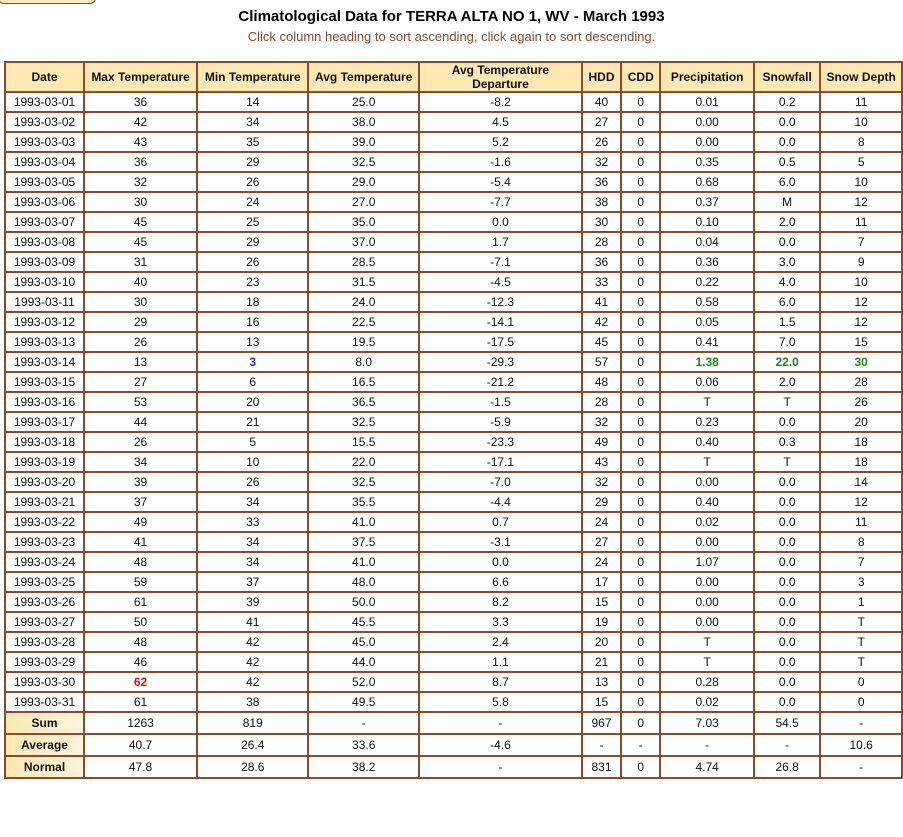 The width and height of the screenshot is (903, 837). What do you see at coordinates (44, 302) in the screenshot?
I see `cell-date: 1993-03-11` at bounding box center [44, 302].